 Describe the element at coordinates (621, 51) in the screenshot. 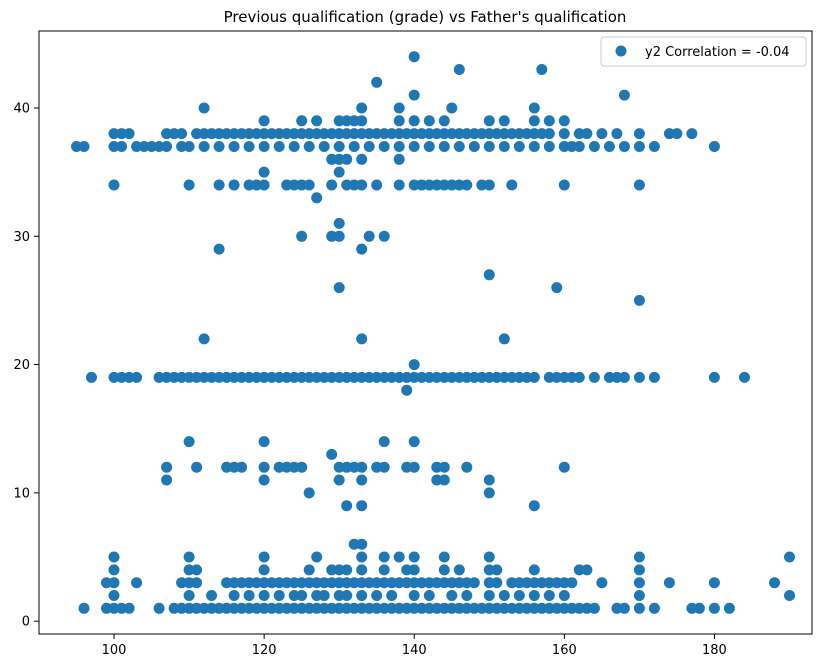

I see `legend-marker` at that location.